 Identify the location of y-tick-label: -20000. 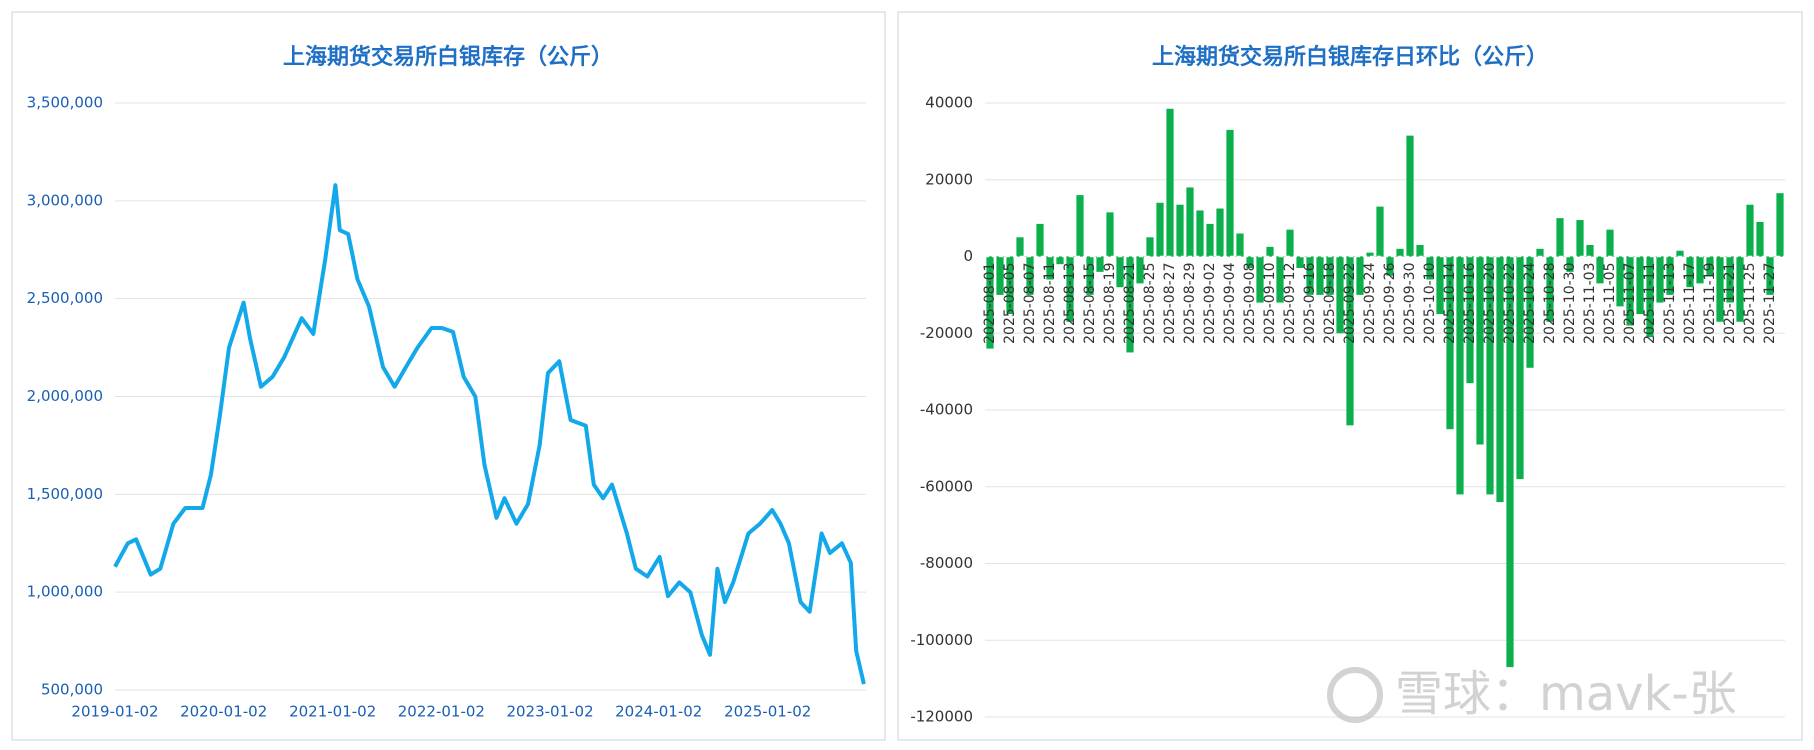
(946, 333).